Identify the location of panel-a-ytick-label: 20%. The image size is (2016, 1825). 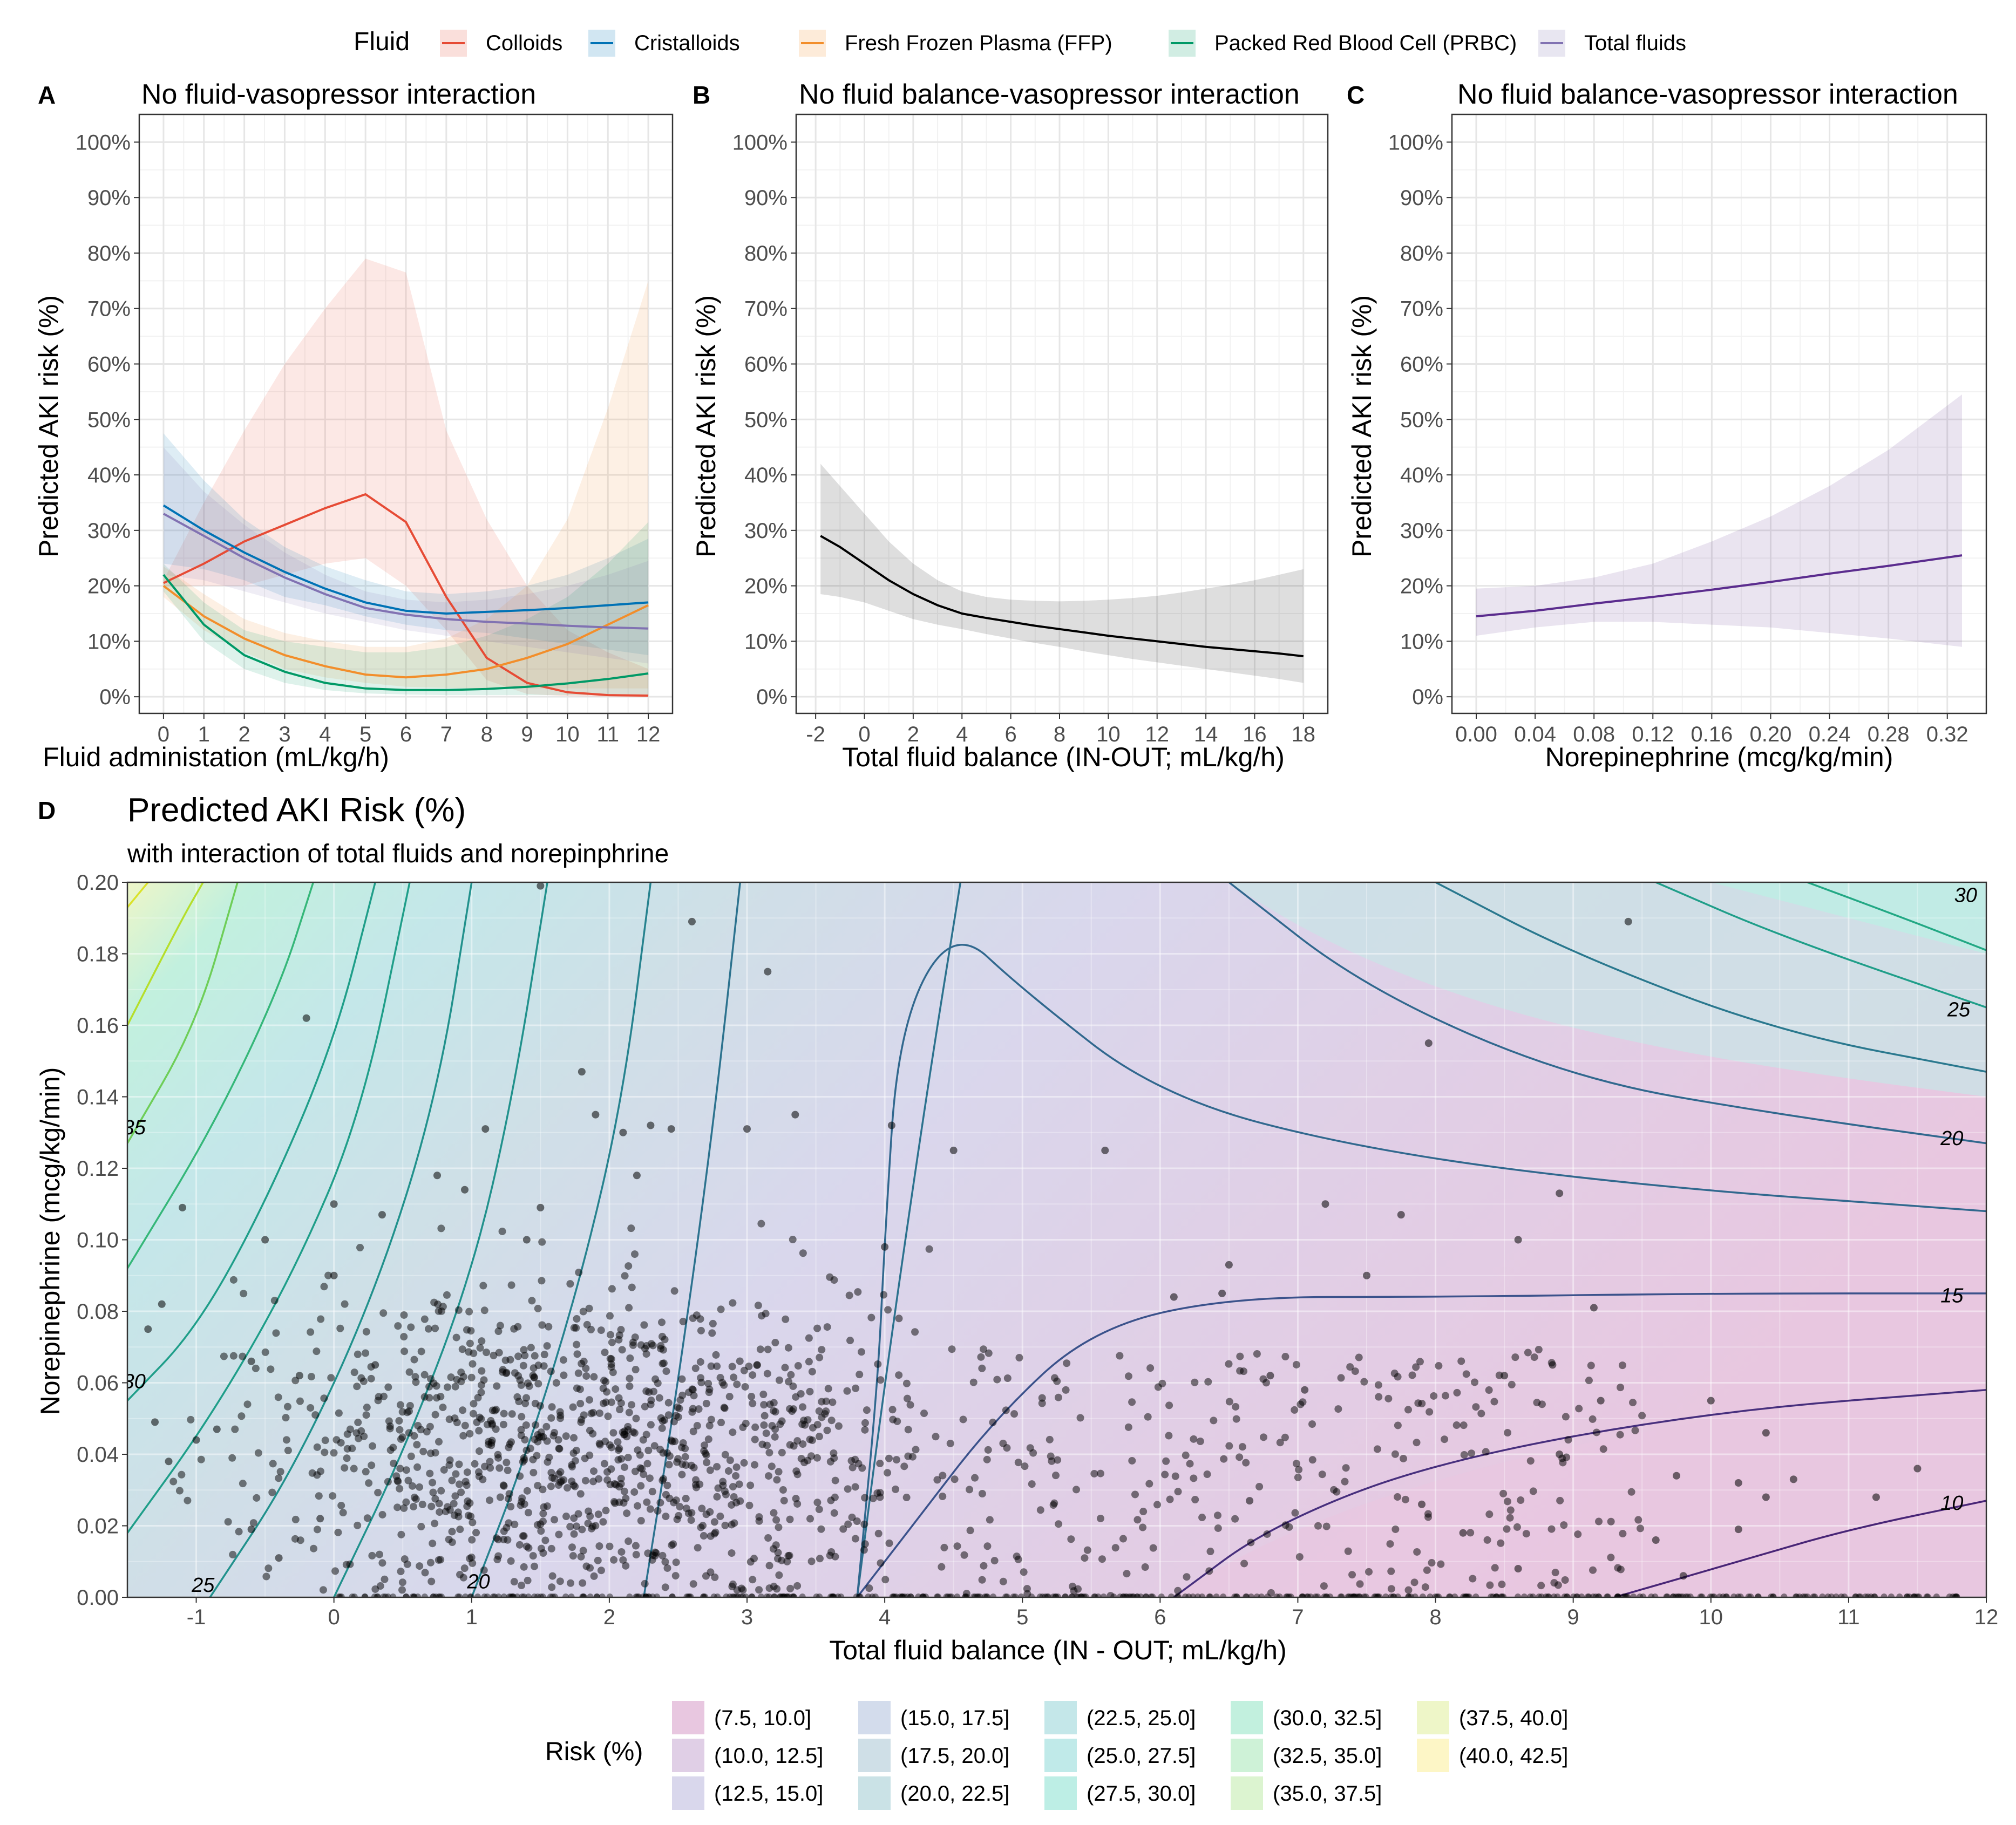
(109, 587).